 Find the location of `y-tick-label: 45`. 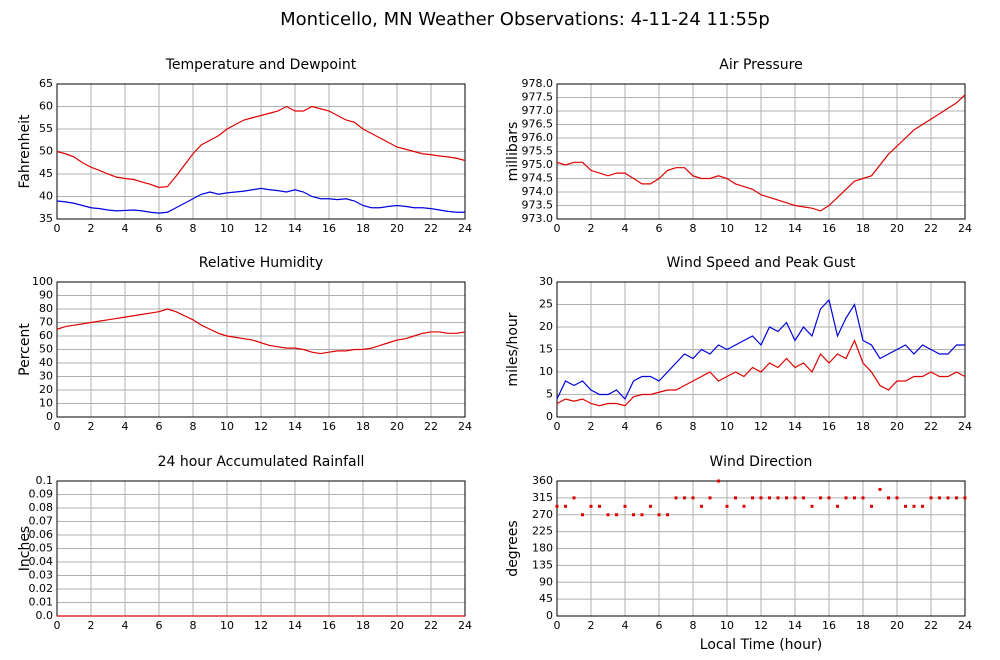

y-tick-label: 45 is located at coordinates (46, 173).